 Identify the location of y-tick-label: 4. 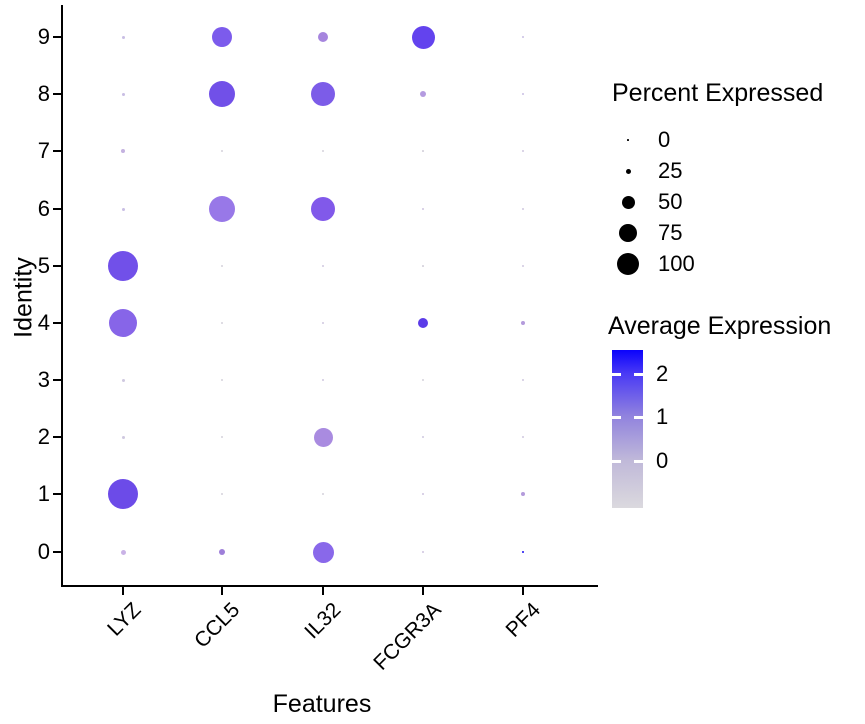
(43, 322).